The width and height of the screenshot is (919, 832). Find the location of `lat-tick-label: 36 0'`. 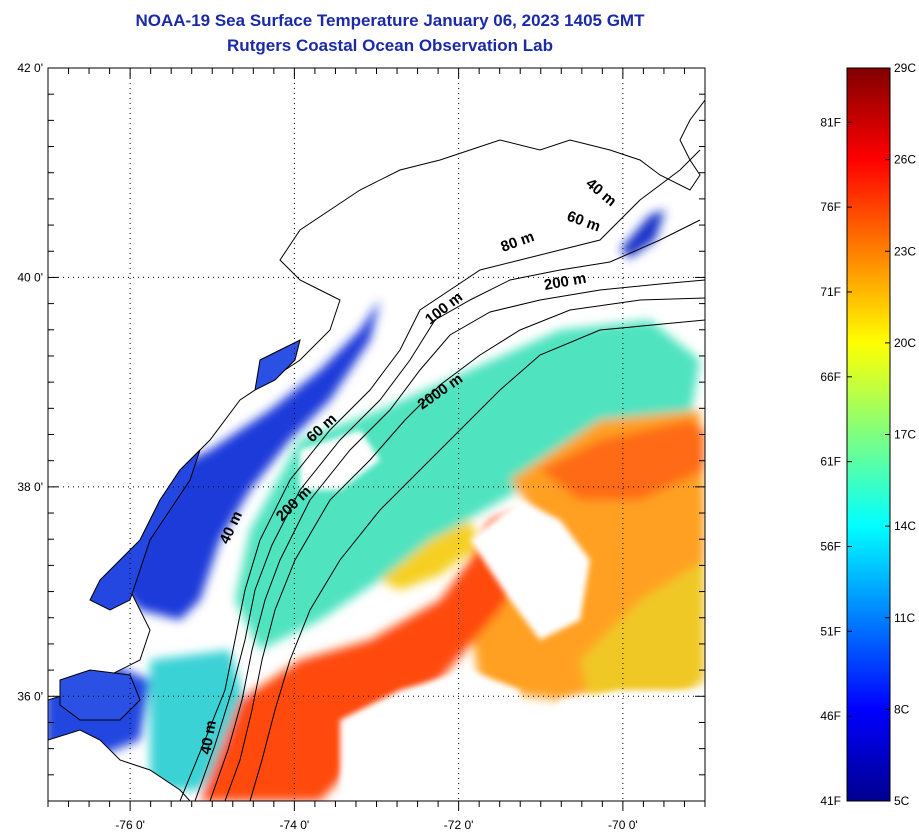

lat-tick-label: 36 0' is located at coordinates (30, 696).